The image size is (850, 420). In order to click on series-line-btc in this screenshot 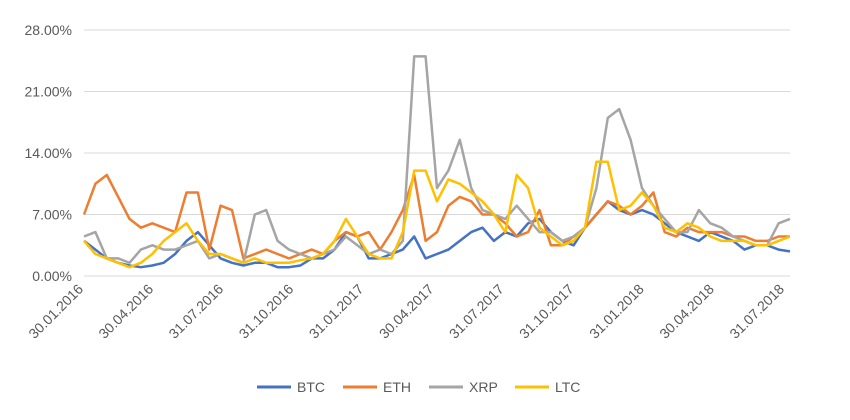, I will do `click(437, 234)`.